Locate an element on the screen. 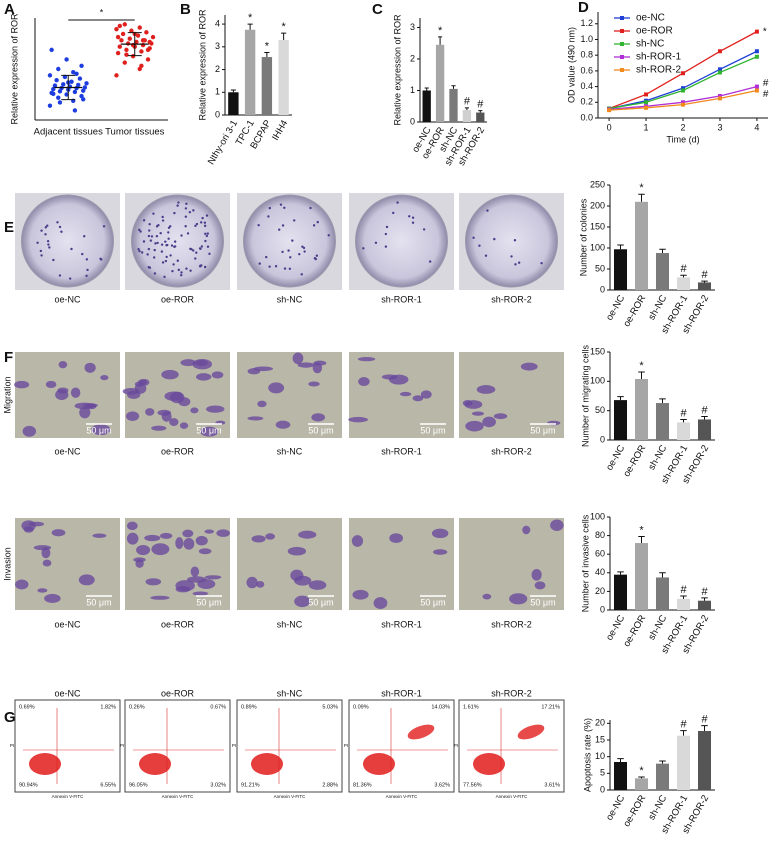  x-tick-label: 2 is located at coordinates (682, 127).